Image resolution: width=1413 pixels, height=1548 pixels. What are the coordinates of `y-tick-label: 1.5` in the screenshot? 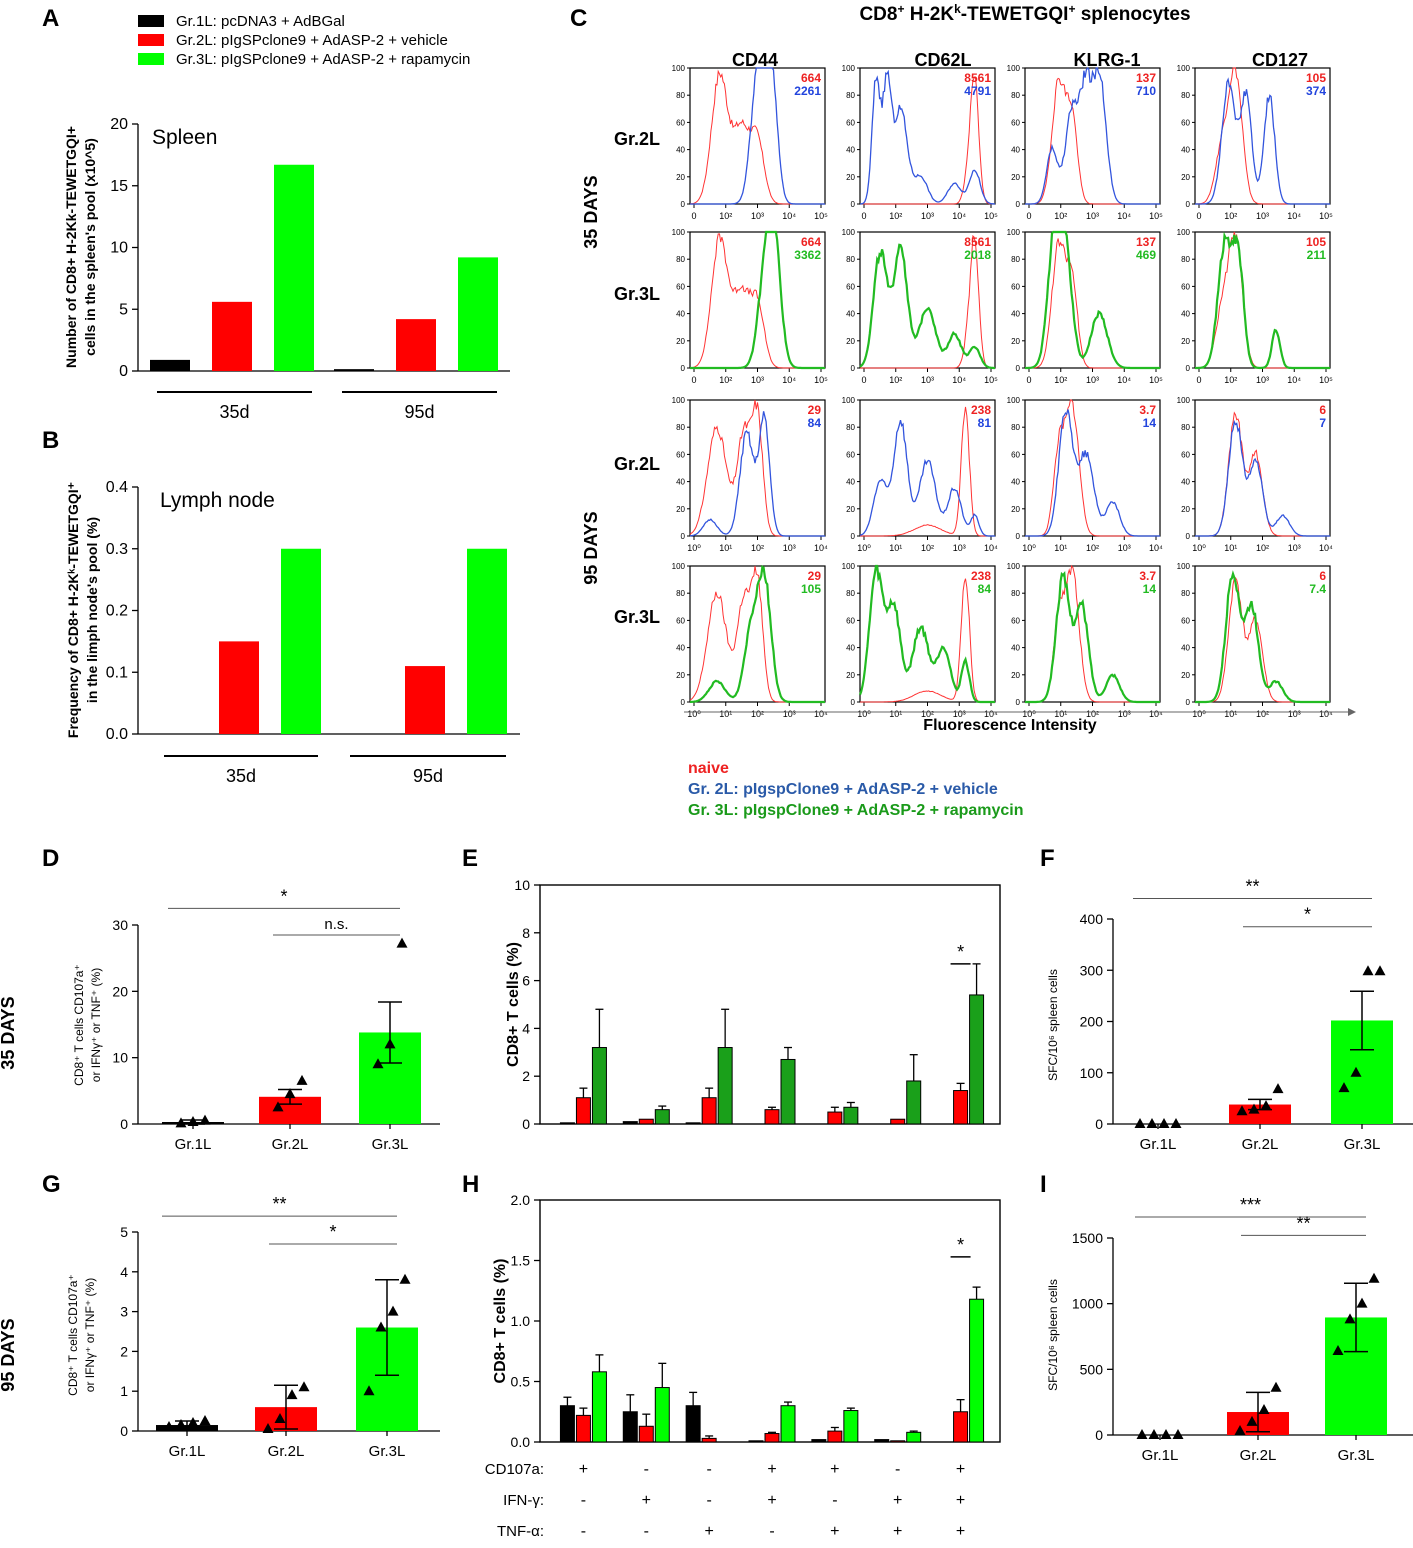 It's located at (521, 1261).